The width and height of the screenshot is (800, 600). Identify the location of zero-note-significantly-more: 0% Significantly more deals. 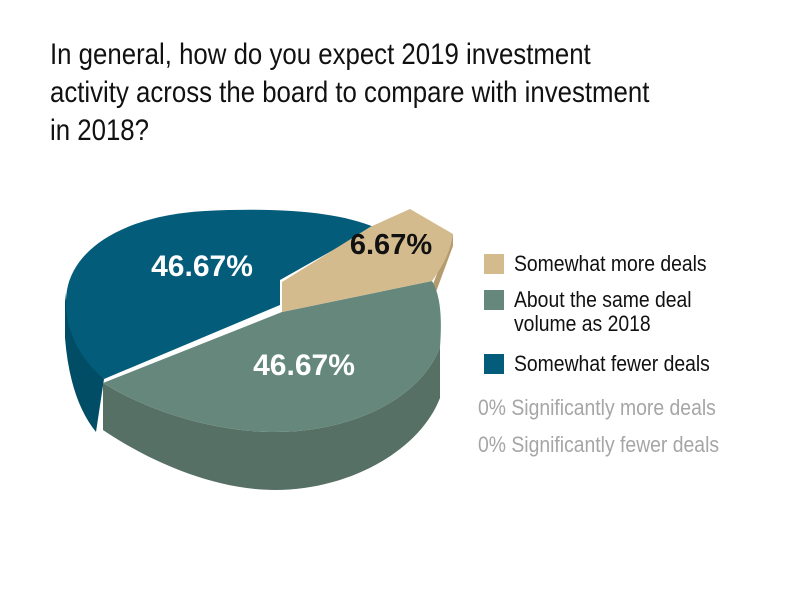
(597, 407).